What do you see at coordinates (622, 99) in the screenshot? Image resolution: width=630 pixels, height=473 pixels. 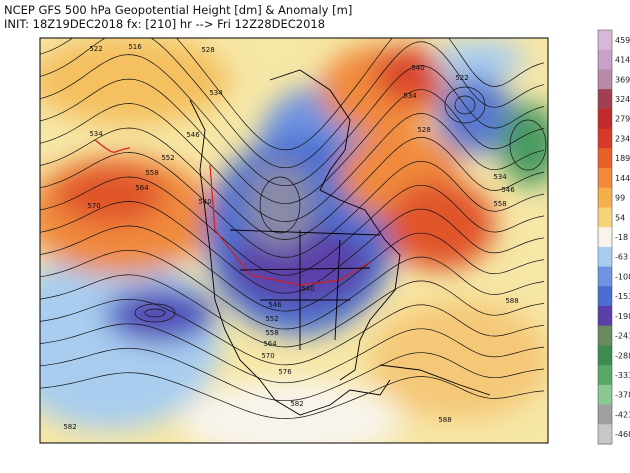 I see `colorbar-label: 324` at bounding box center [622, 99].